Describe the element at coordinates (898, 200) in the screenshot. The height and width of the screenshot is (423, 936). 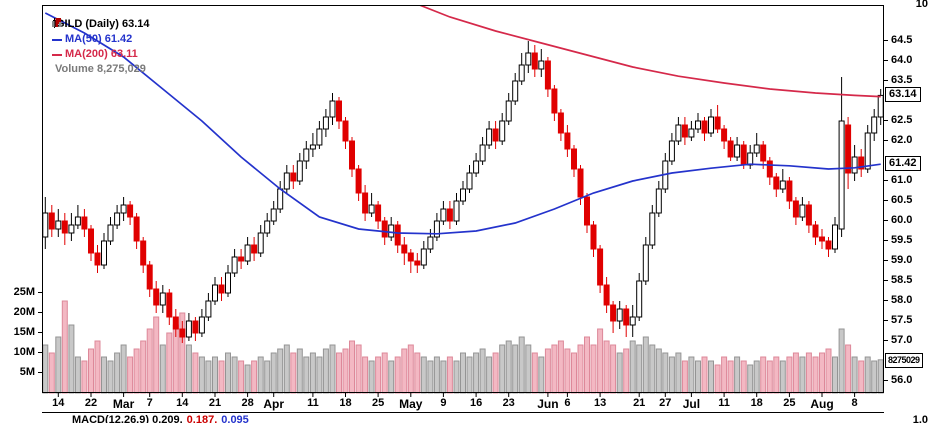
I see `price-axis-label: 60.5` at that location.